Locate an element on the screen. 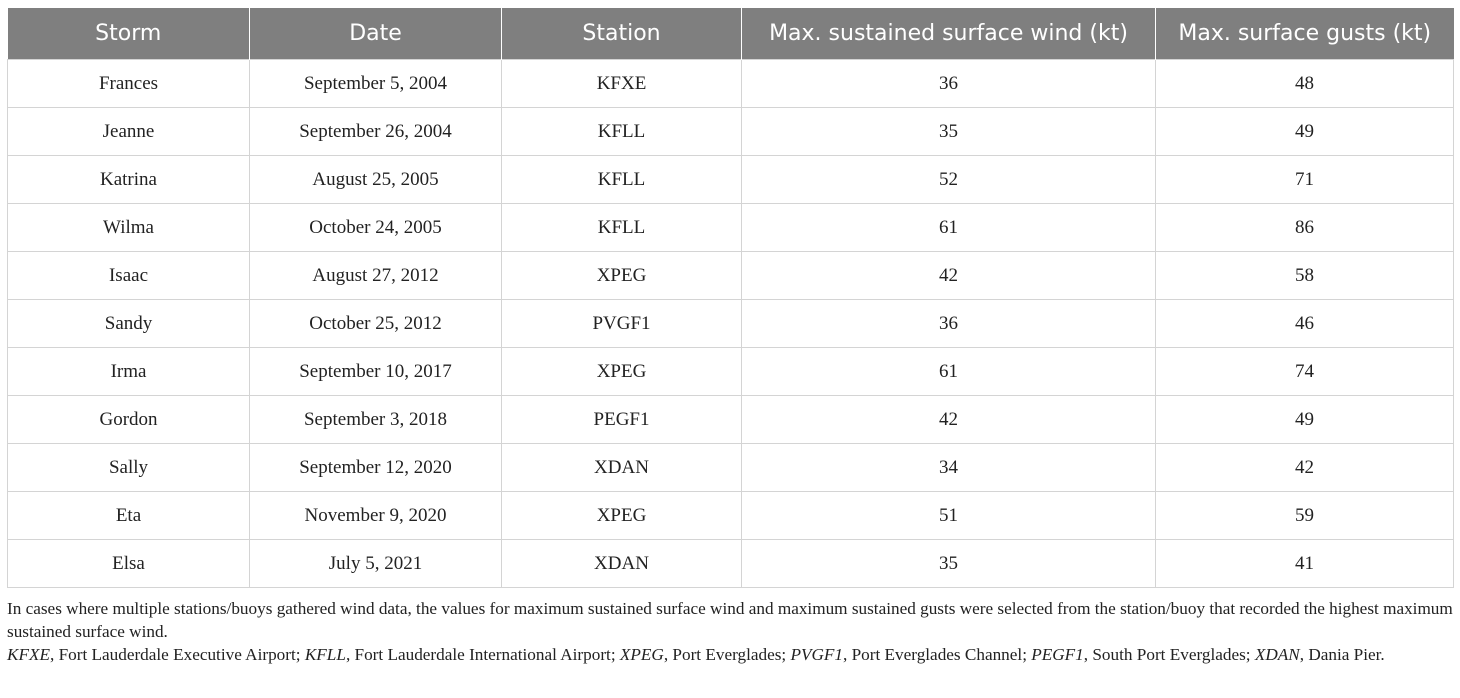 The width and height of the screenshot is (1460, 698). storm-cell: Elsa is located at coordinates (128, 563).